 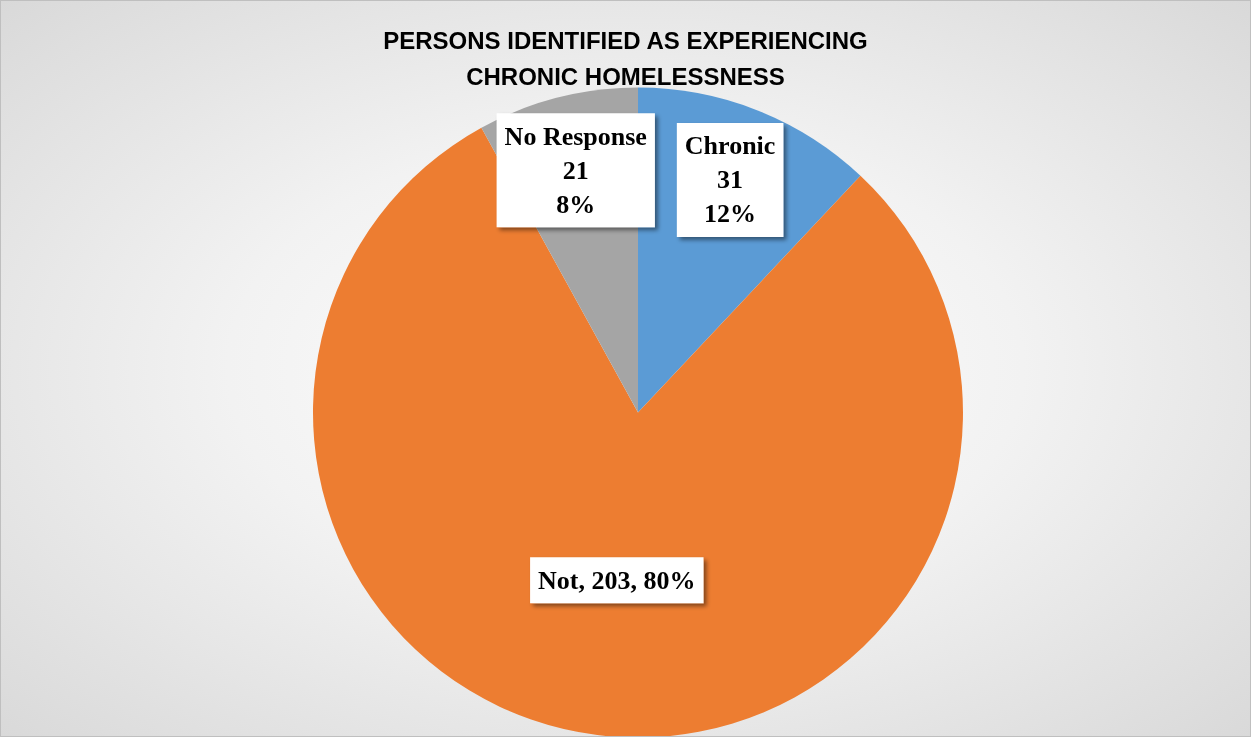 I want to click on slice-label: No Response, so click(x=575, y=136).